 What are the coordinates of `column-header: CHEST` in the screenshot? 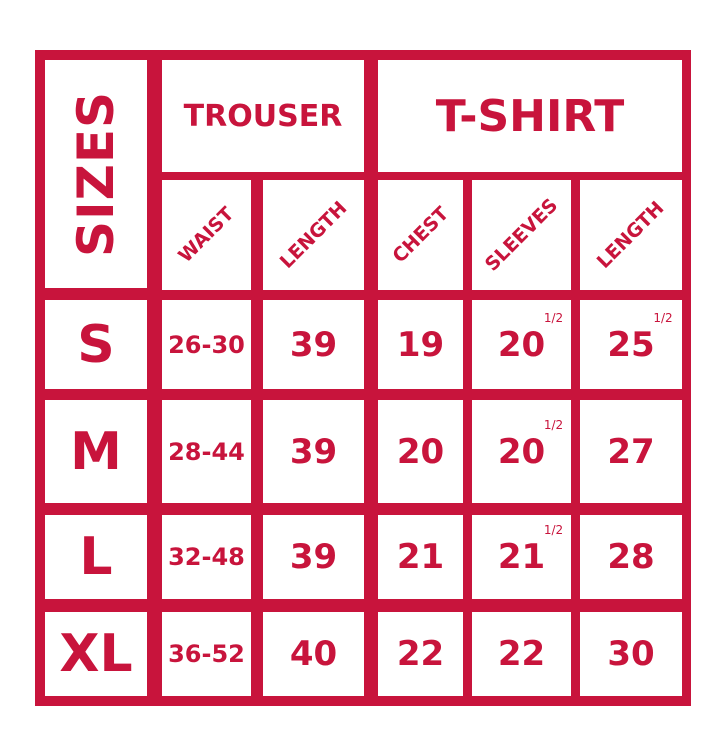 It's located at (420, 235).